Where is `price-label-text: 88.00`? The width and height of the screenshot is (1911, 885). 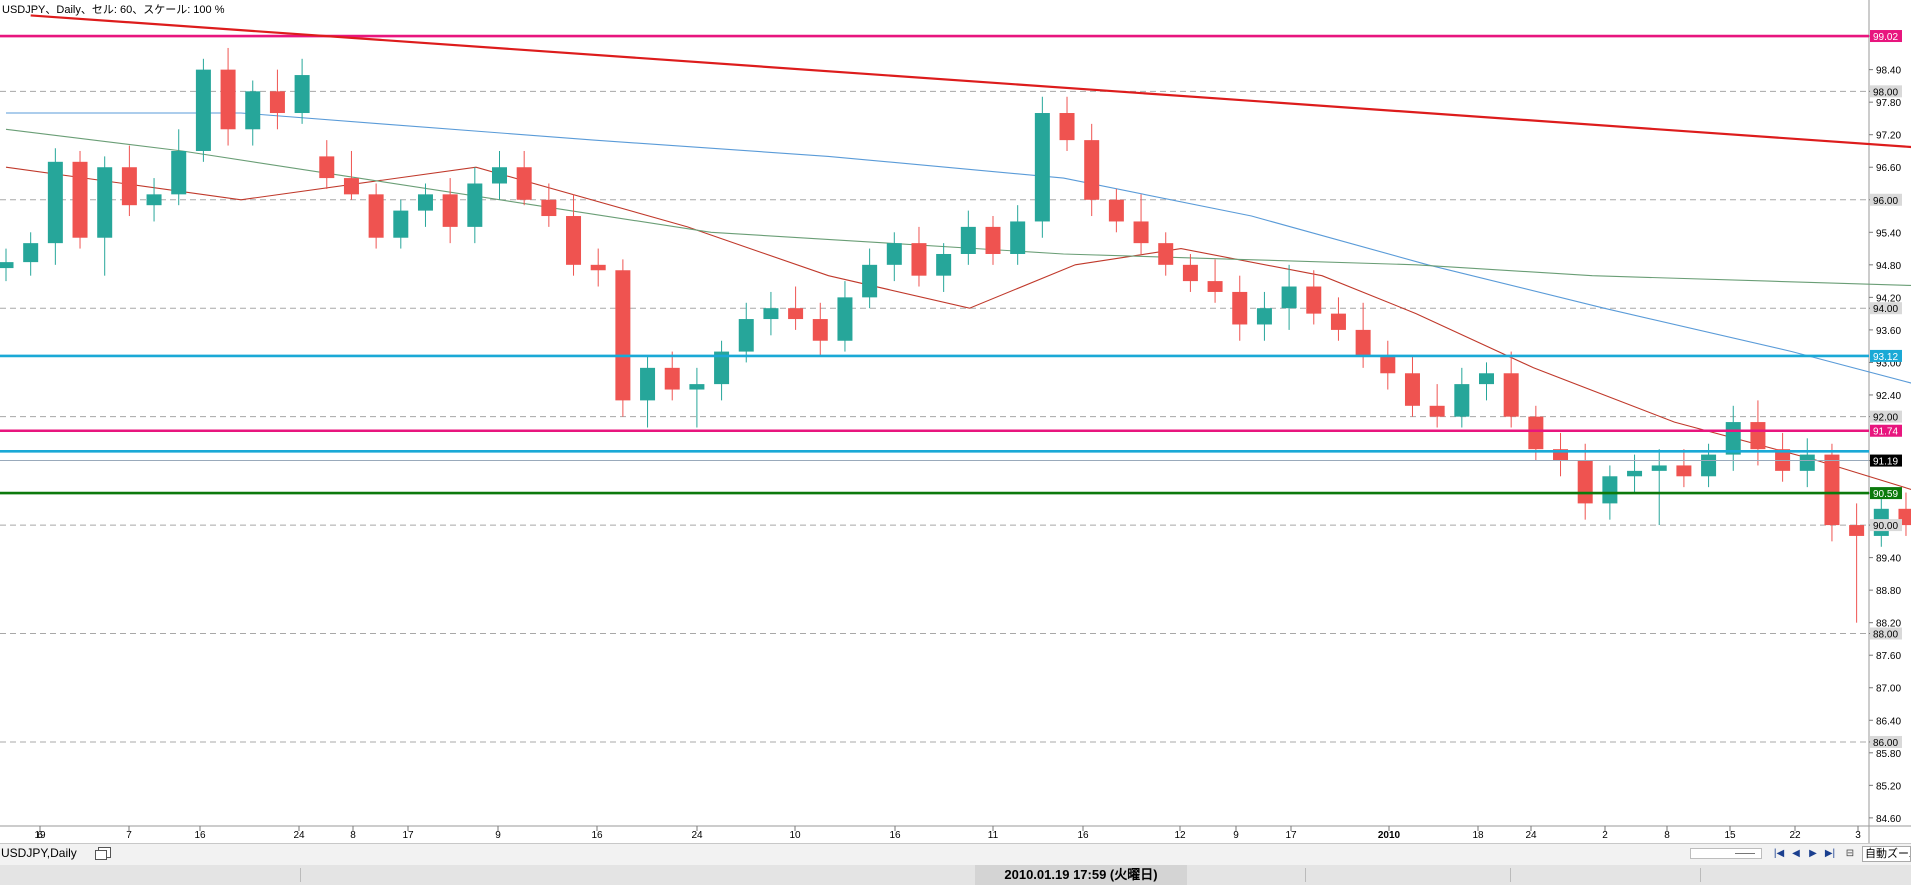 price-label-text: 88.00 is located at coordinates (1885, 635).